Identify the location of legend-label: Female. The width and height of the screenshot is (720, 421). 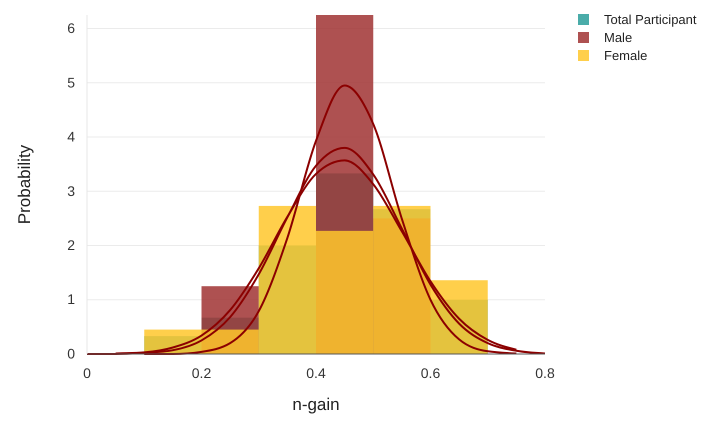
(626, 55).